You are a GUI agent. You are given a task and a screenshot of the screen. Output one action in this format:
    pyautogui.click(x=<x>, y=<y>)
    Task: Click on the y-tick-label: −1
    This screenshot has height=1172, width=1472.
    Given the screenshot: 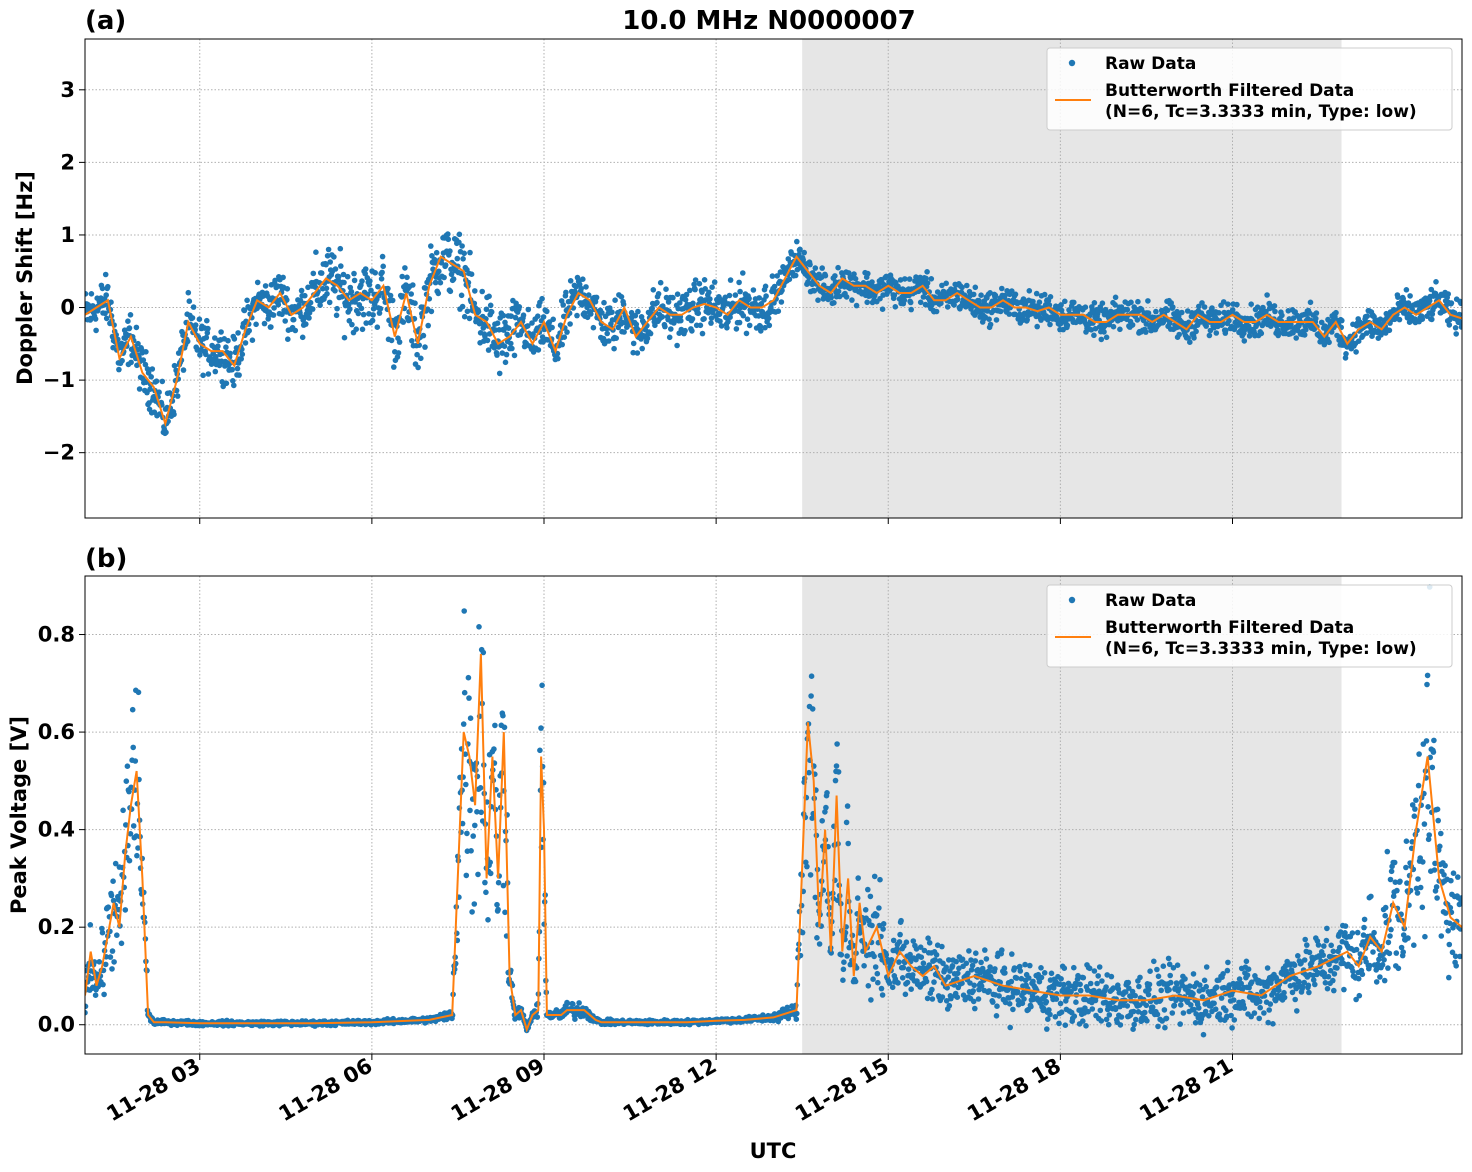 What is the action you would take?
    pyautogui.click(x=59, y=380)
    